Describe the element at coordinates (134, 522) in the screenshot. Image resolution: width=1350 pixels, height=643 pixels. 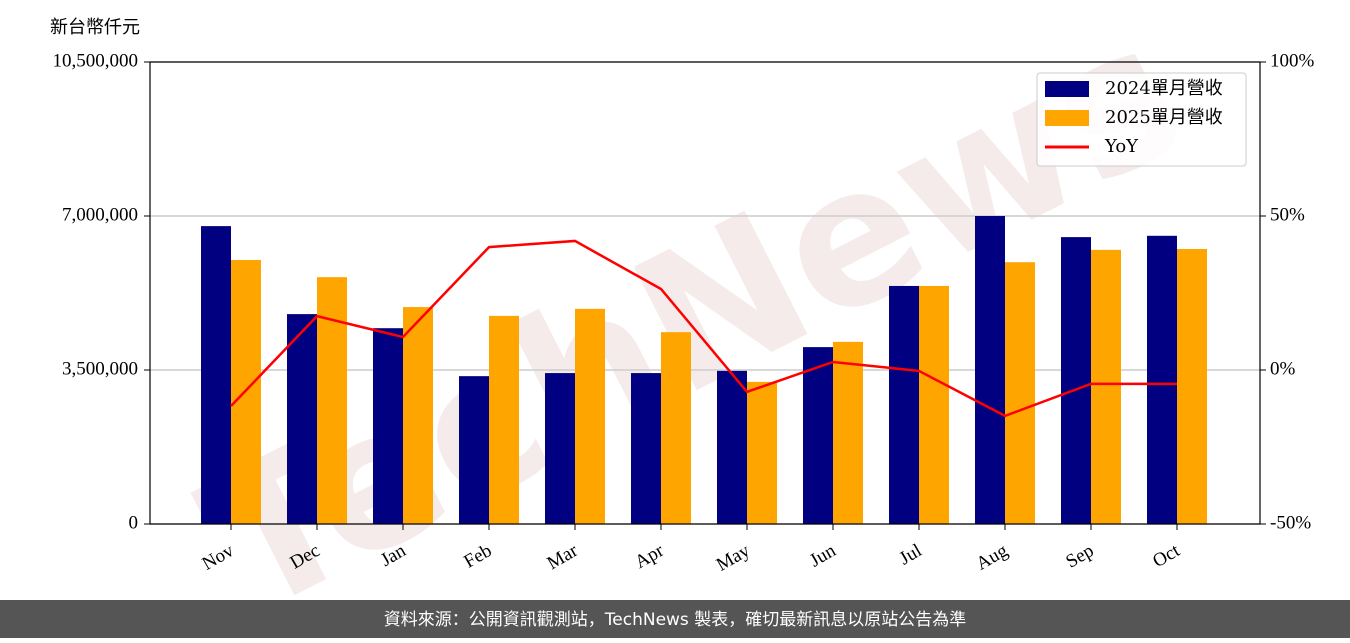
I see `y-tick-label: 0` at that location.